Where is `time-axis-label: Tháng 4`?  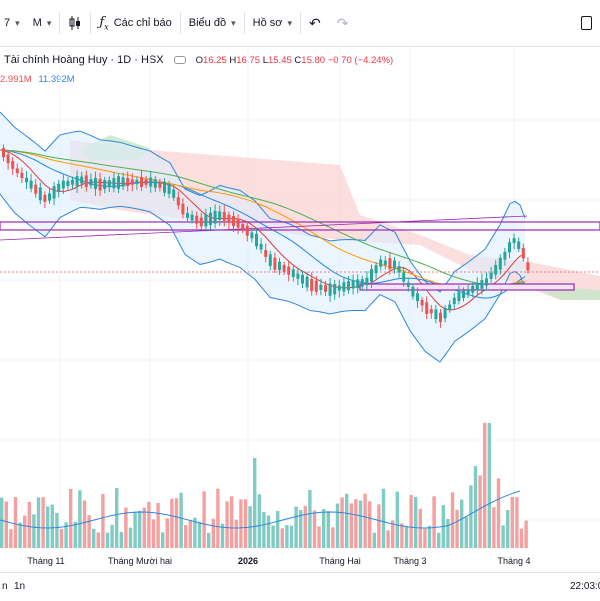 time-axis-label: Tháng 4 is located at coordinates (514, 561).